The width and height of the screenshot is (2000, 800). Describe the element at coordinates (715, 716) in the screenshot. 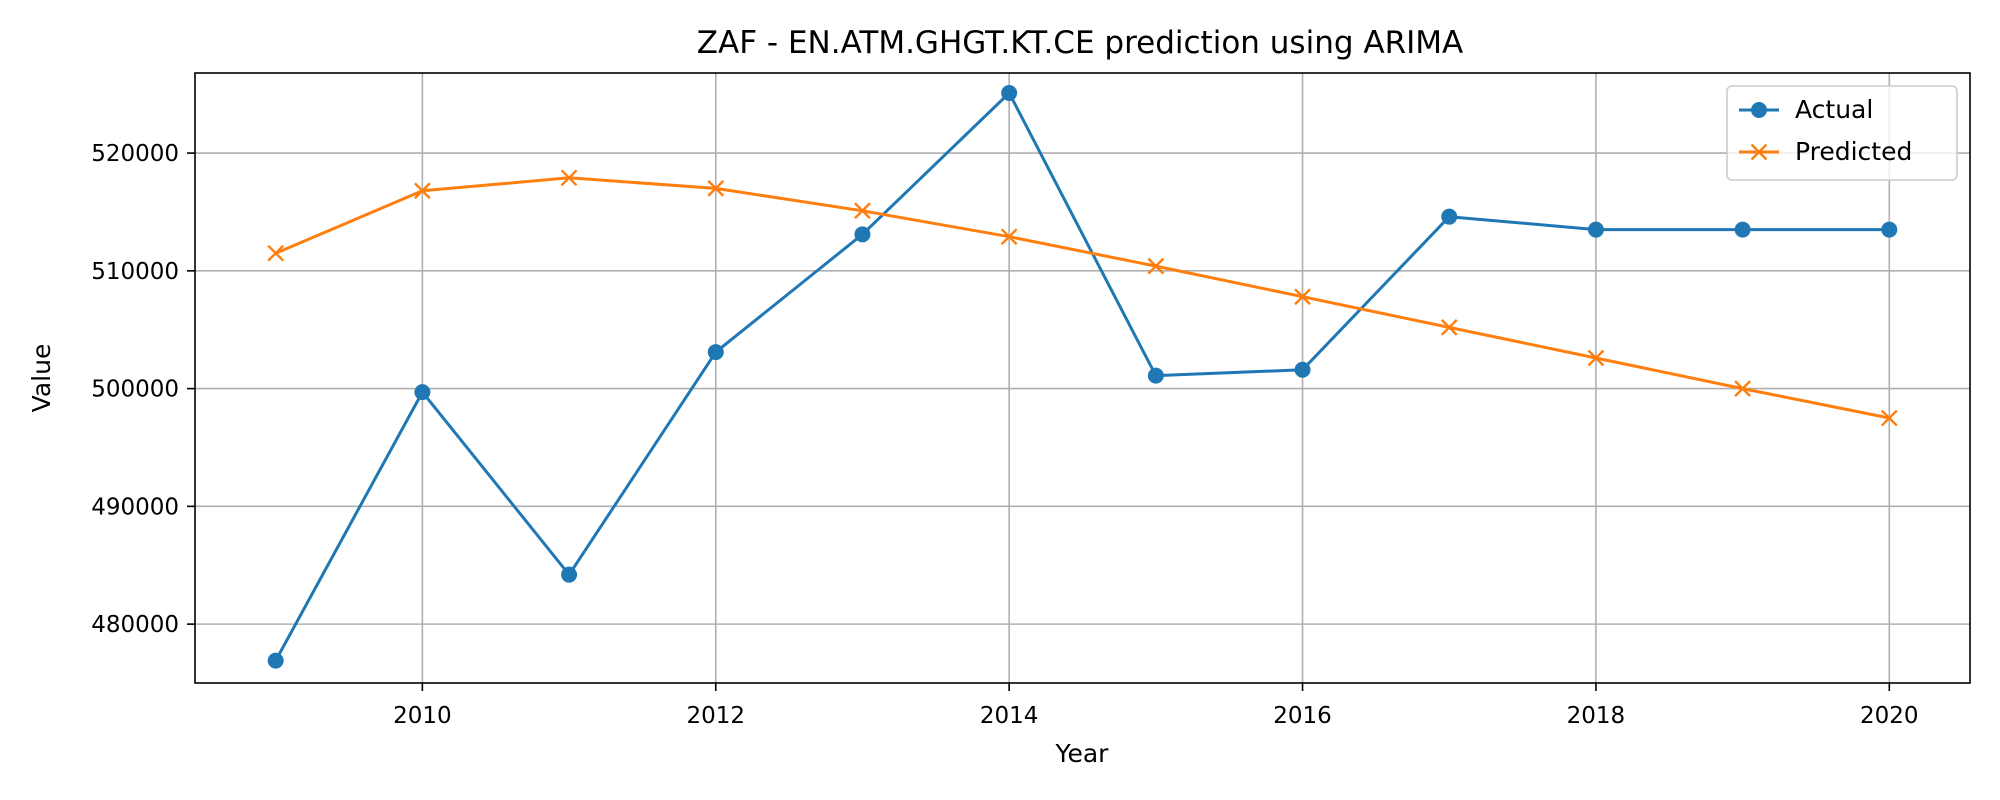

I see `x-tick-label: 2012` at that location.